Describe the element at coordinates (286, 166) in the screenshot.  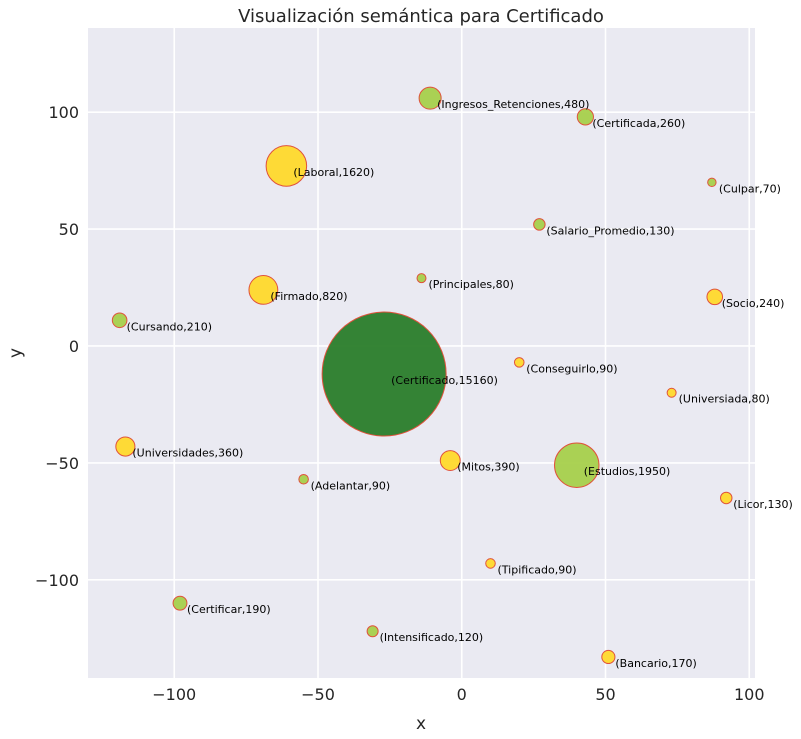
I see `bubble-laboral` at that location.